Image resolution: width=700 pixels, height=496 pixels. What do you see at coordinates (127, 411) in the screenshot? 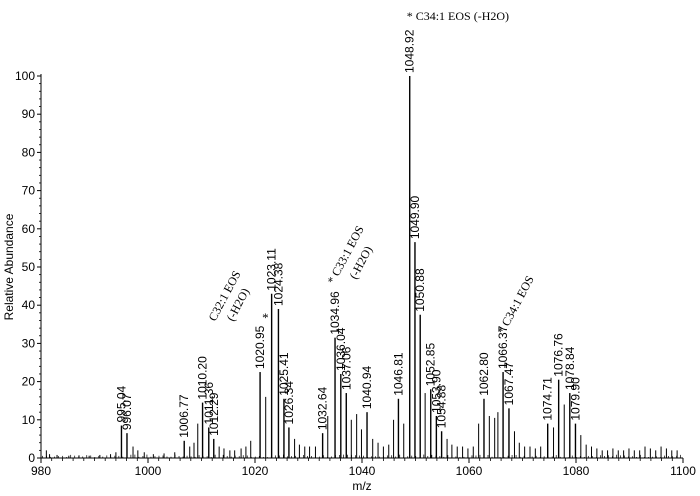
I see `peak-label: 996.07` at bounding box center [127, 411].